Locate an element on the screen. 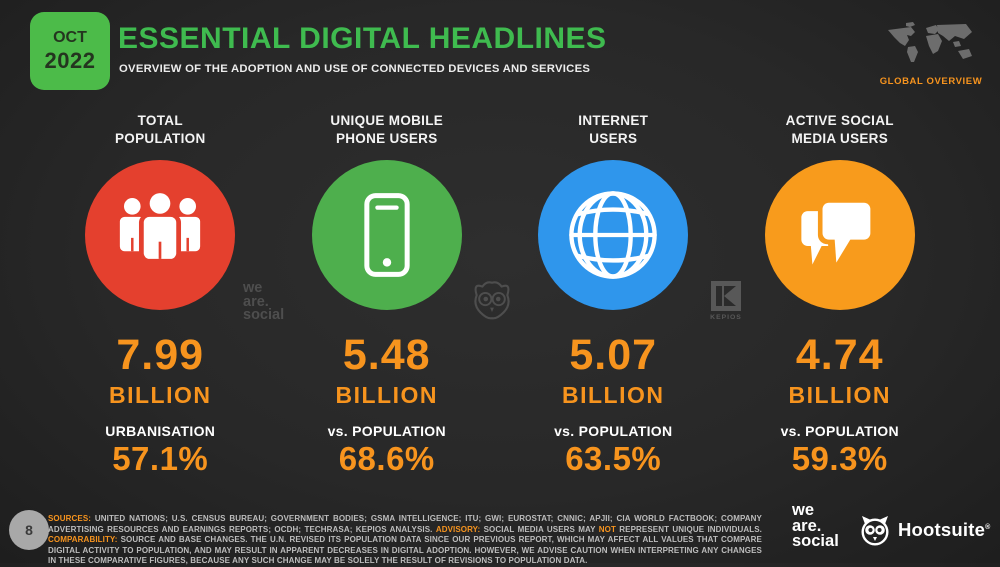  we-are-social-logo: we are. social is located at coordinates (815, 525).